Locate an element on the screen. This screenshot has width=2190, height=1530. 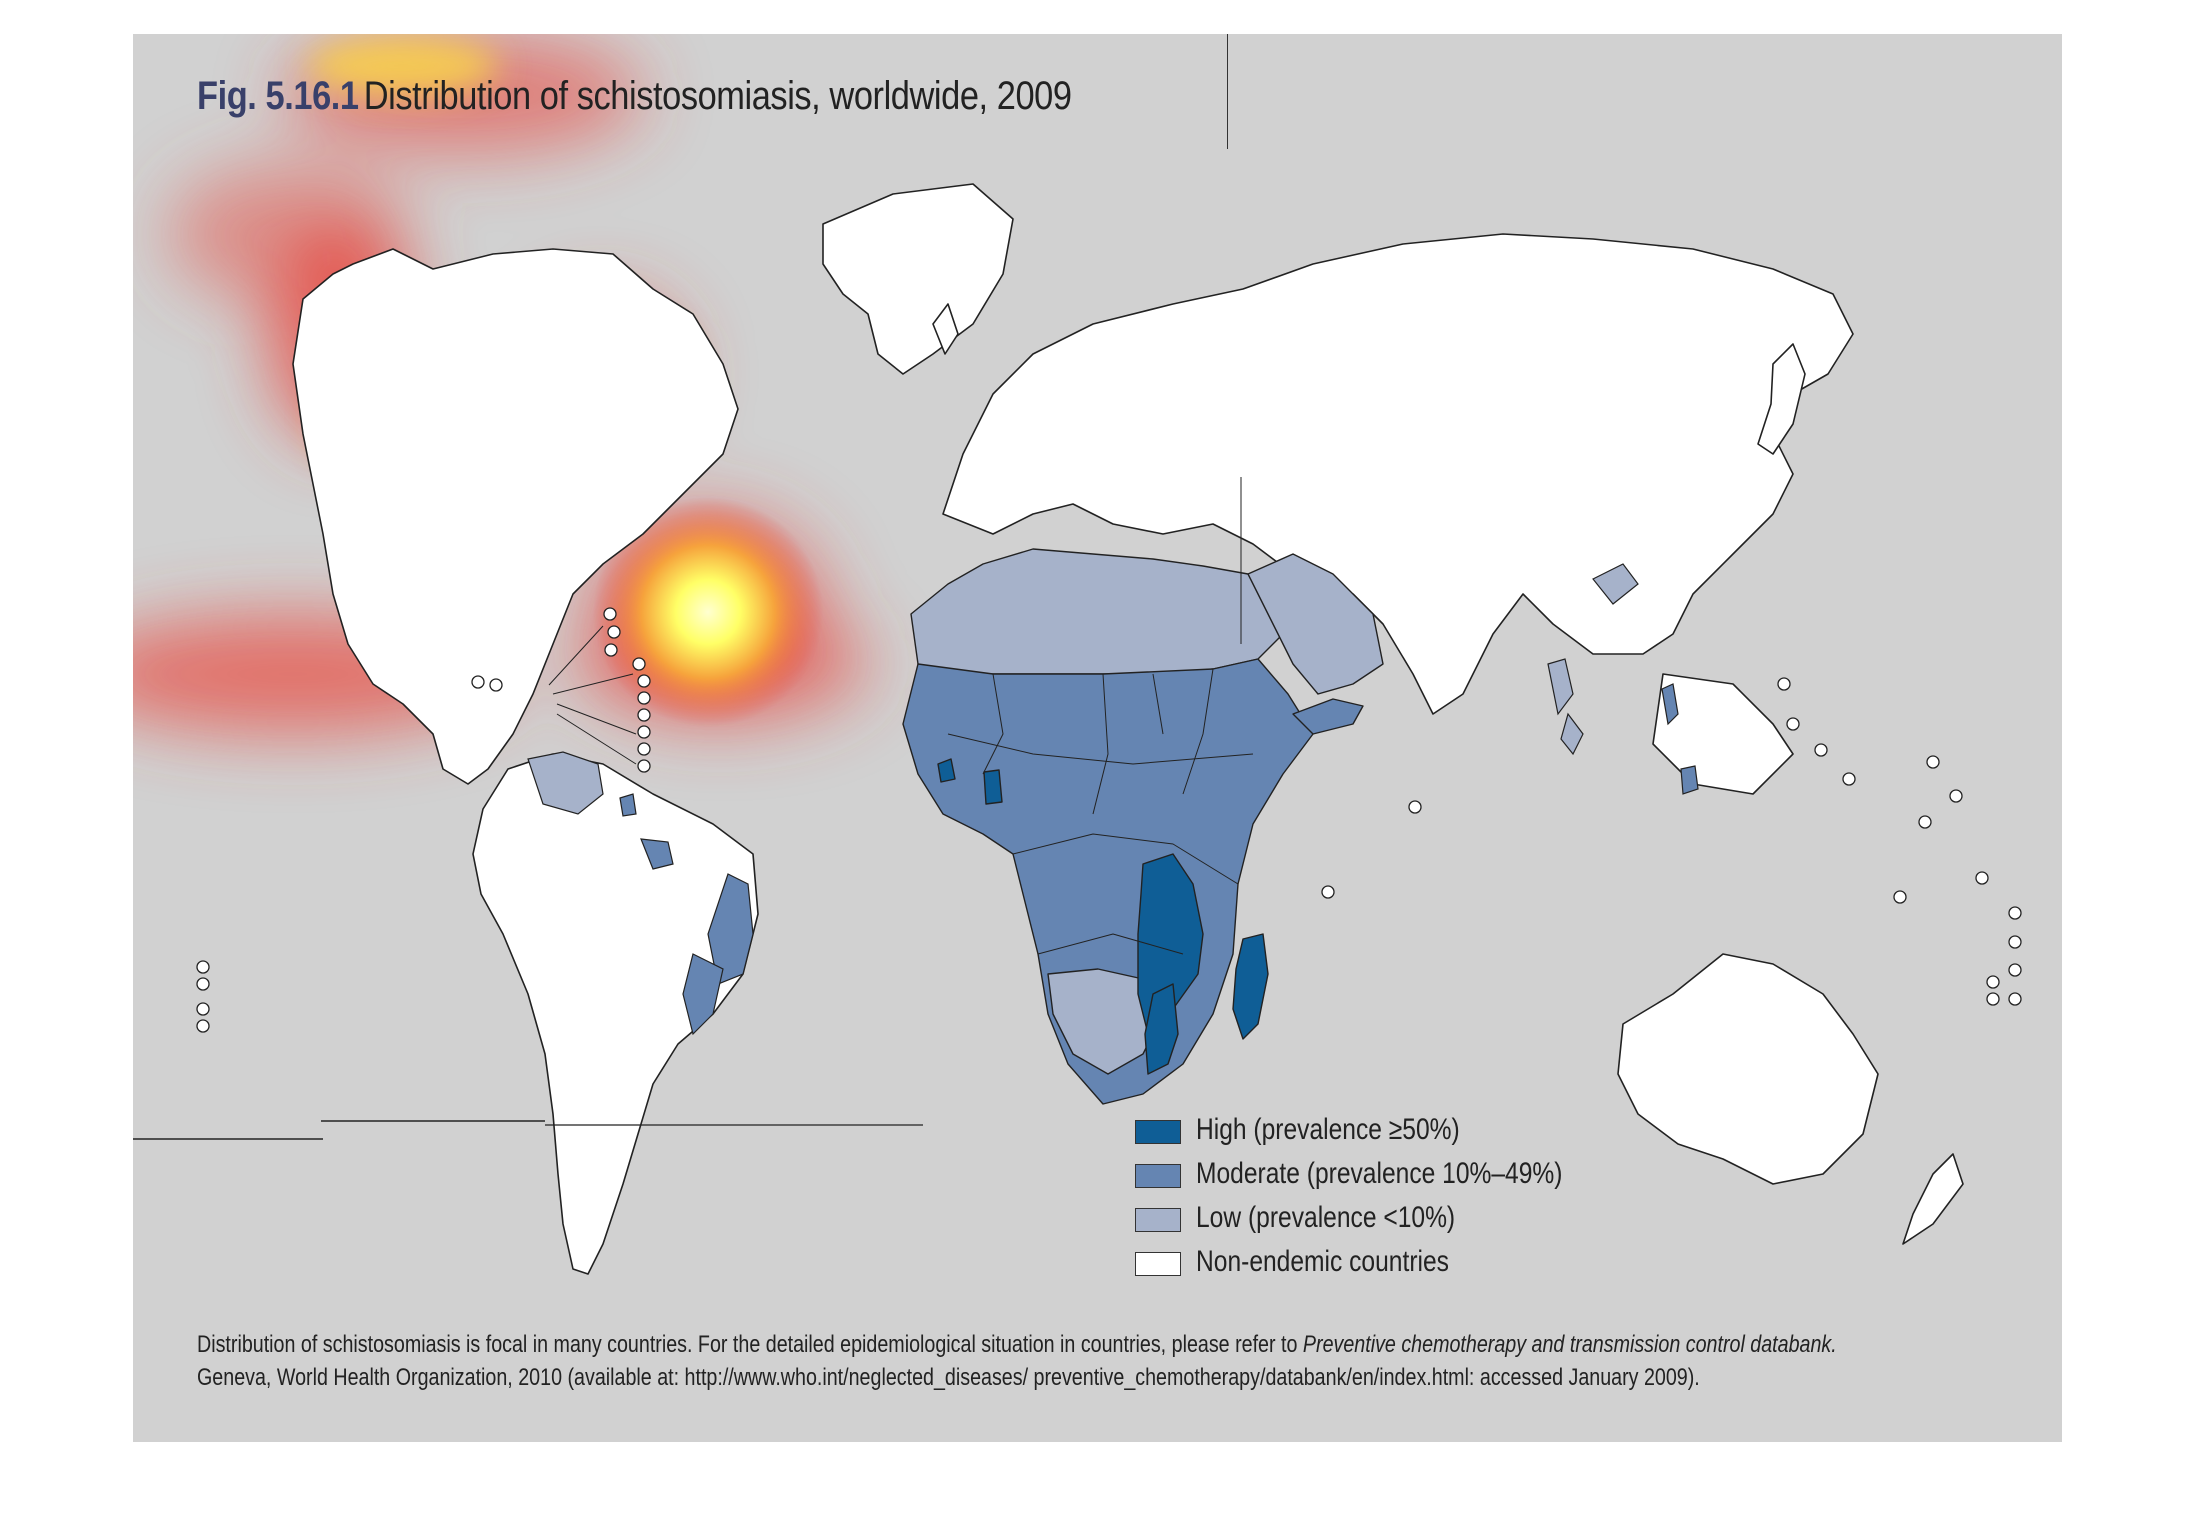
mindanao-moderate is located at coordinates (1689, 780).